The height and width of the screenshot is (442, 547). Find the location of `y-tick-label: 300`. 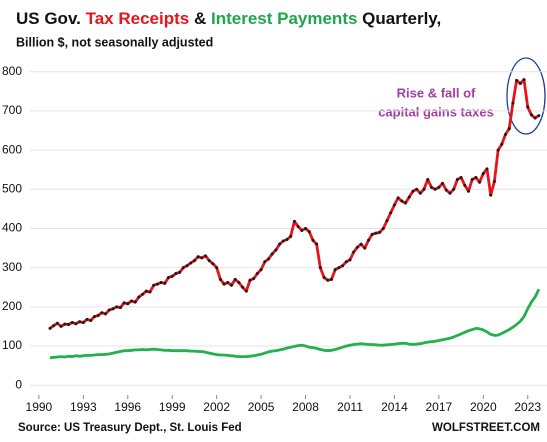

y-tick-label: 300 is located at coordinates (12, 267).